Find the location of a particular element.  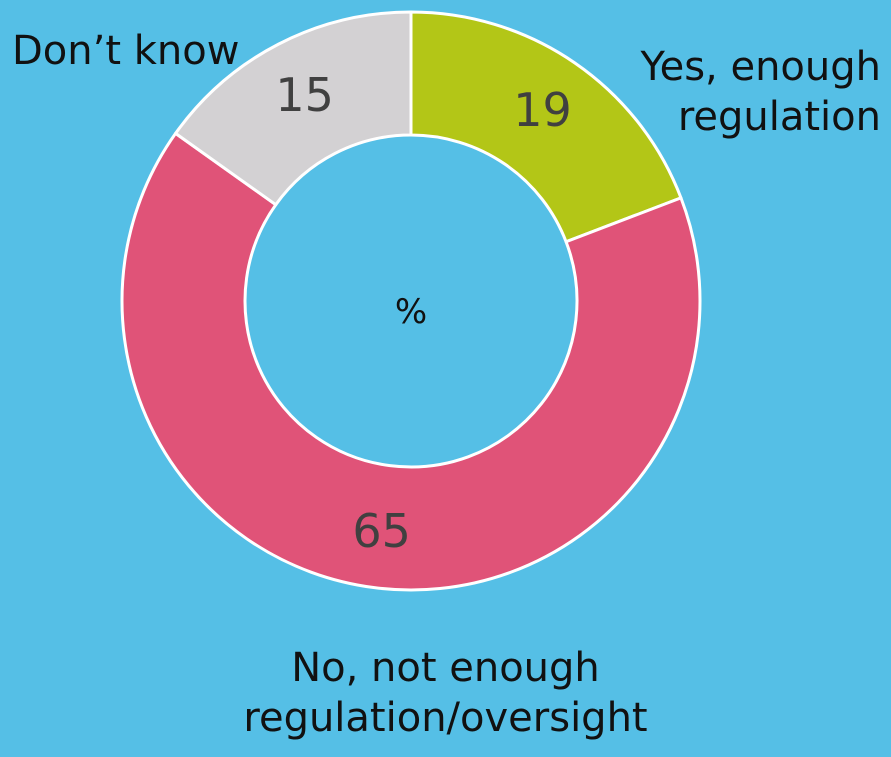

category-label-yes-line2: regulation is located at coordinates (779, 117).